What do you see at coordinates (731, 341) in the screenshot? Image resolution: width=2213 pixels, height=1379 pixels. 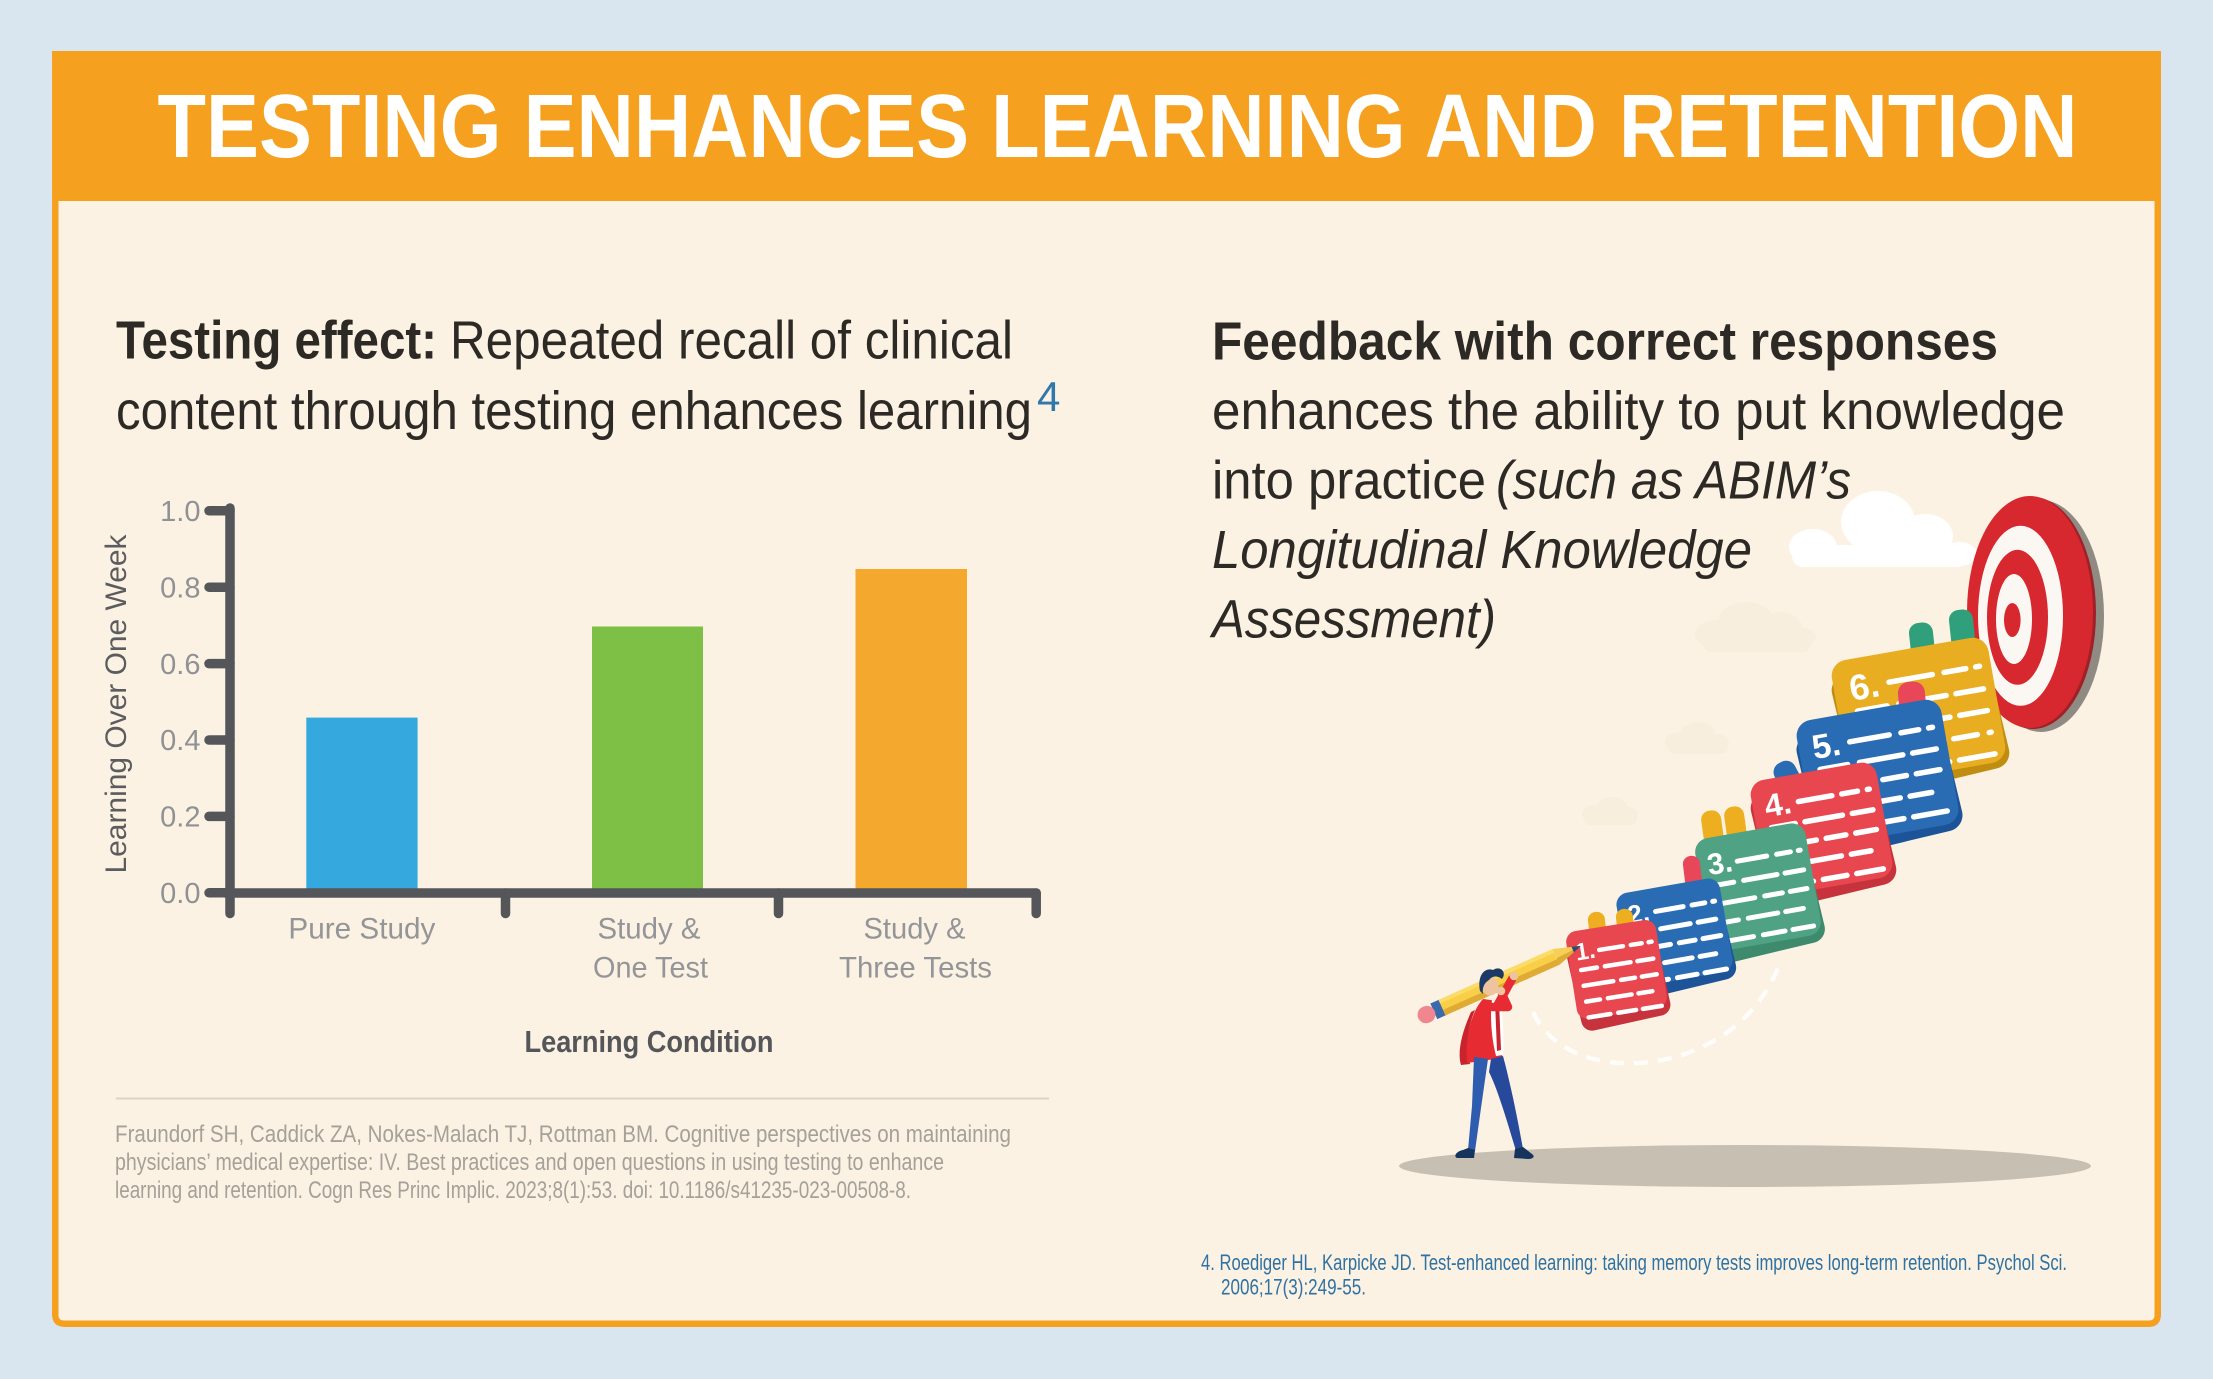 I see `svg-text: Repeated recall of clinical` at bounding box center [731, 341].